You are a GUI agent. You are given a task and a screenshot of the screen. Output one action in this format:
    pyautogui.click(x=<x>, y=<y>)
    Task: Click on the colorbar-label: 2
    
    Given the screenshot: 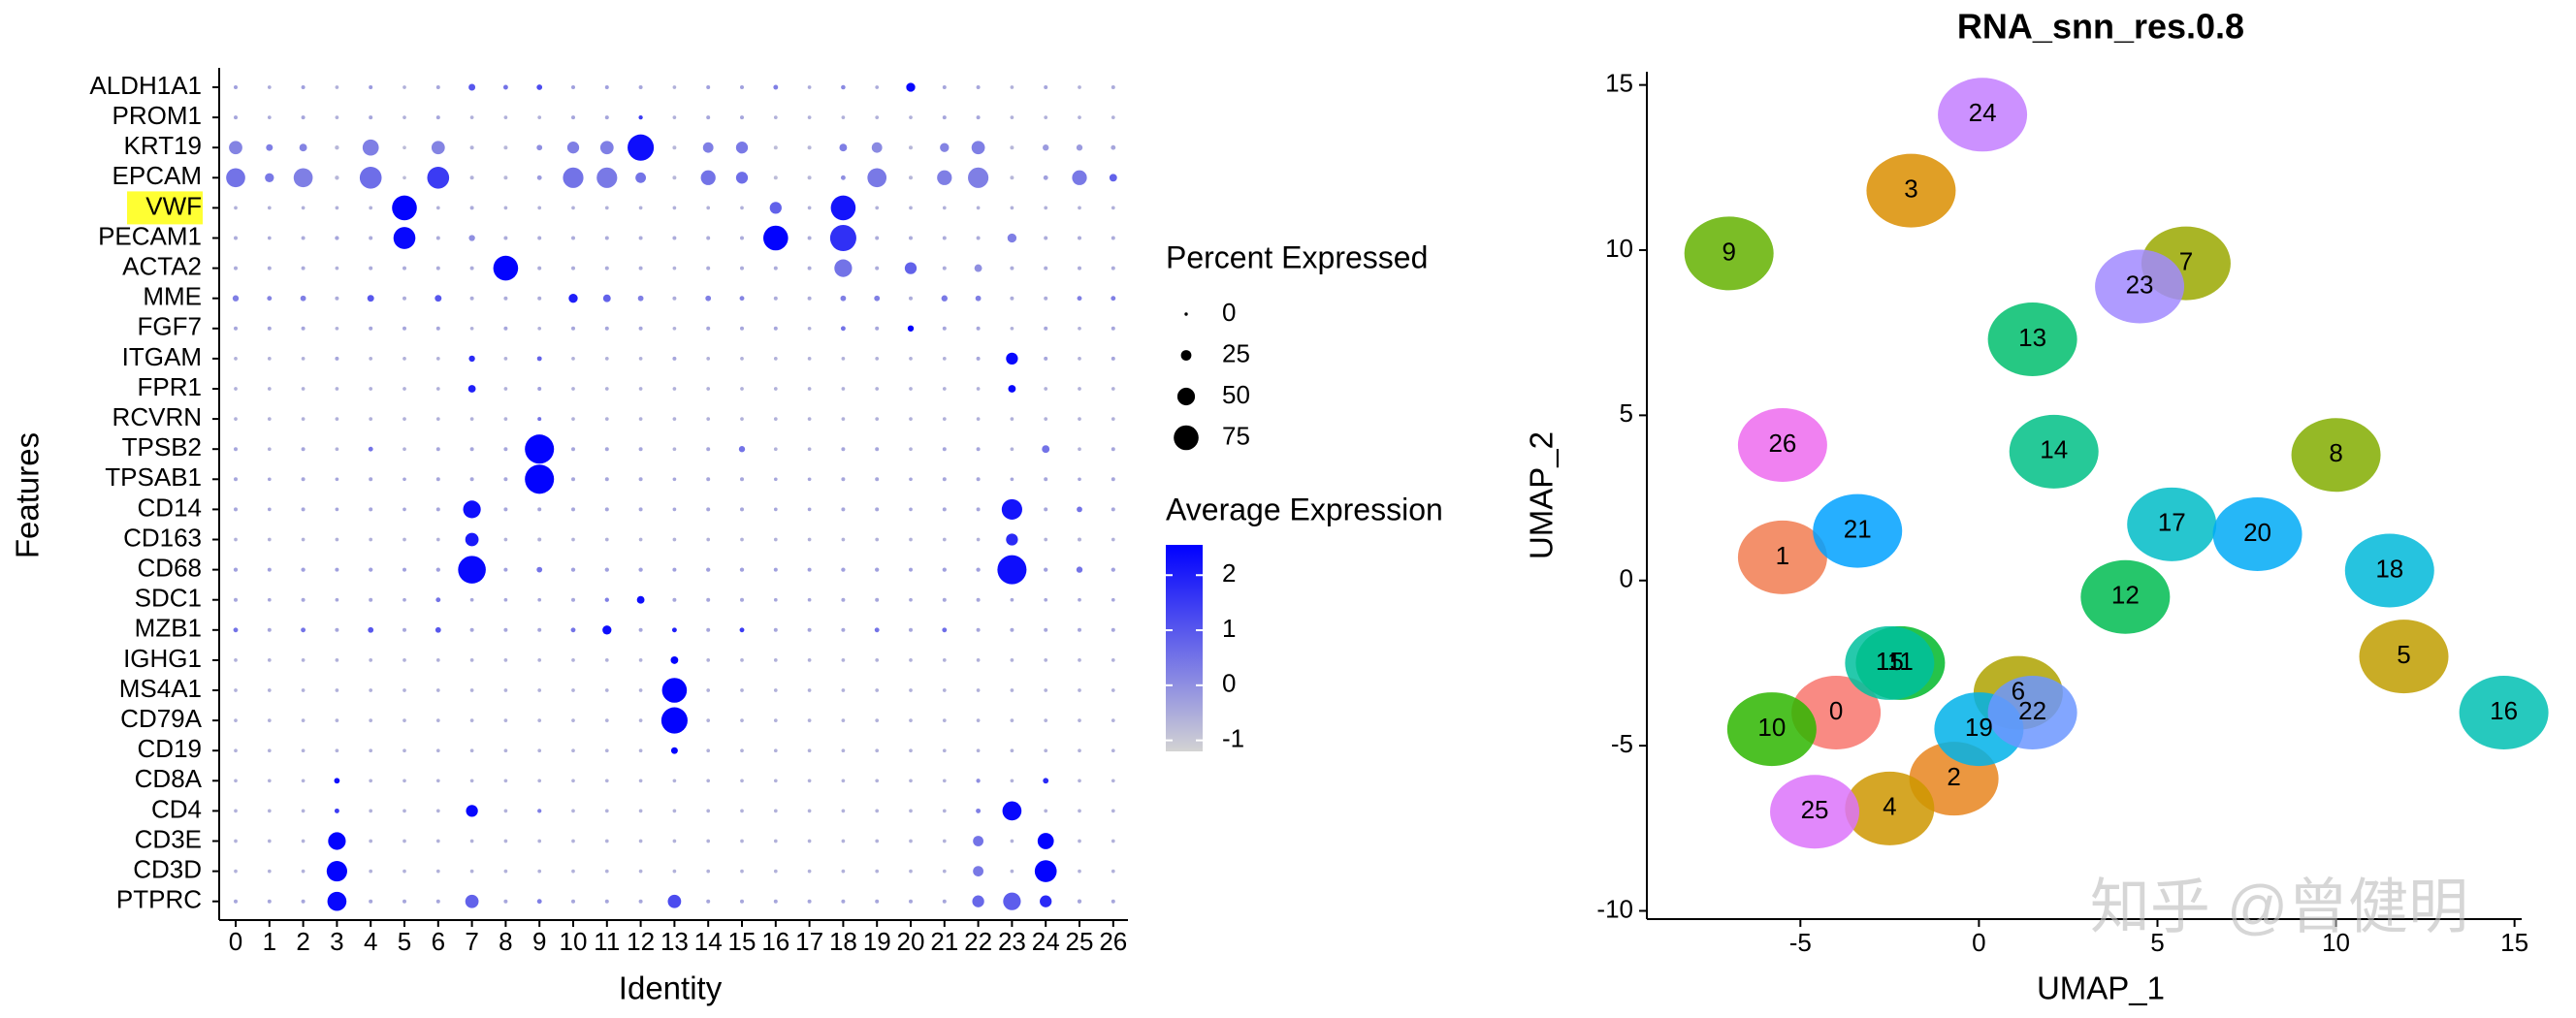 What is the action you would take?
    pyautogui.click(x=1229, y=573)
    